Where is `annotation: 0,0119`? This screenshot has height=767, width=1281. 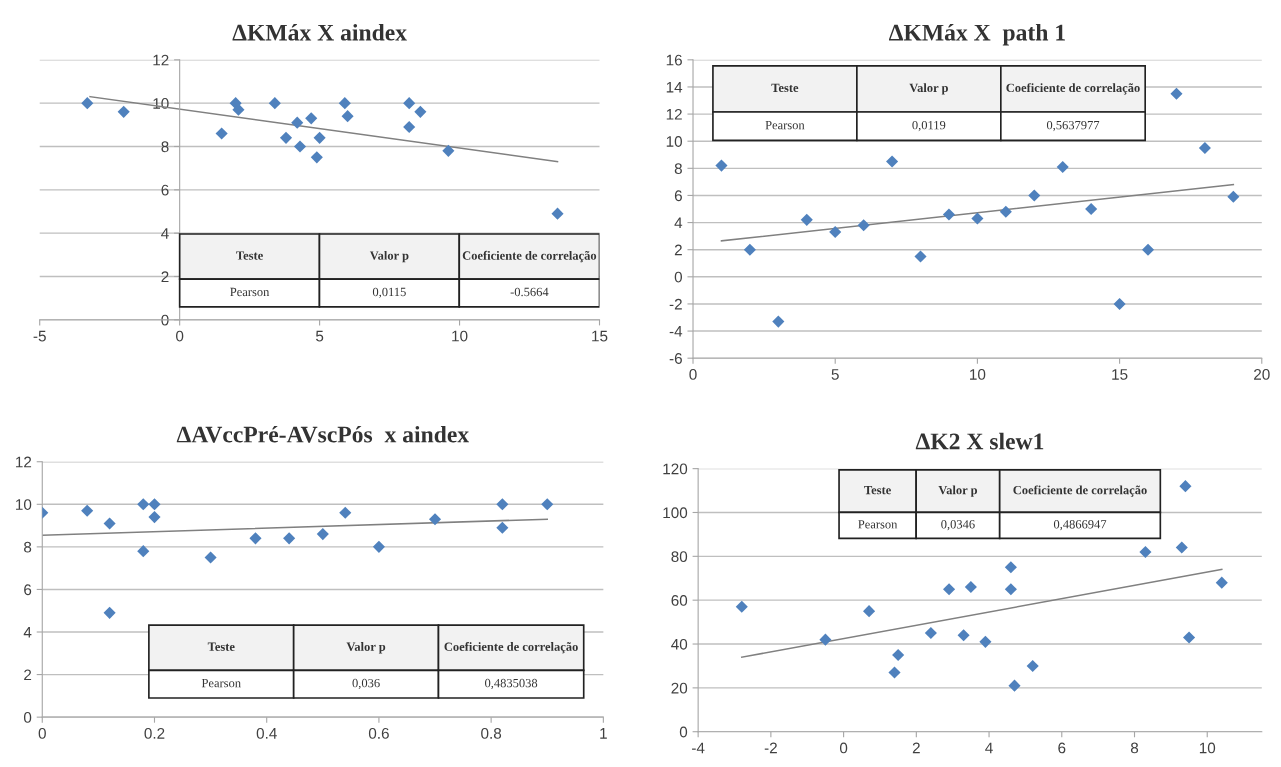 annotation: 0,0119 is located at coordinates (929, 126).